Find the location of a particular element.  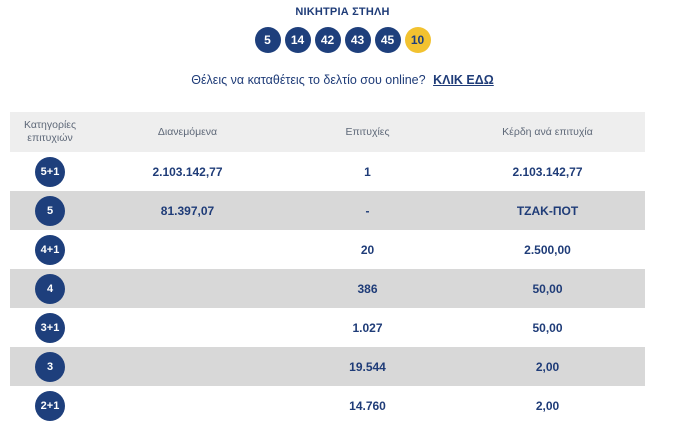

winners-cell: 19.544 is located at coordinates (367, 366).